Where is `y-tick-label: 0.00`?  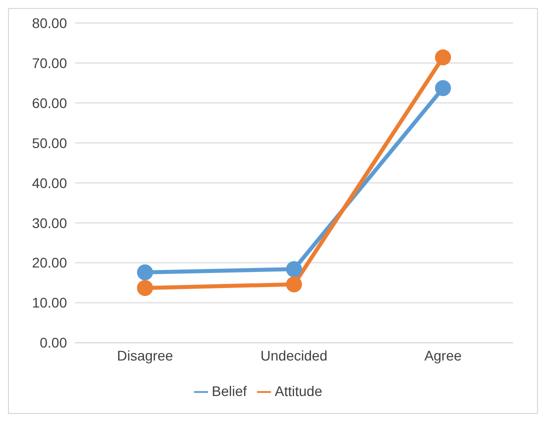
y-tick-label: 0.00 is located at coordinates (54, 342).